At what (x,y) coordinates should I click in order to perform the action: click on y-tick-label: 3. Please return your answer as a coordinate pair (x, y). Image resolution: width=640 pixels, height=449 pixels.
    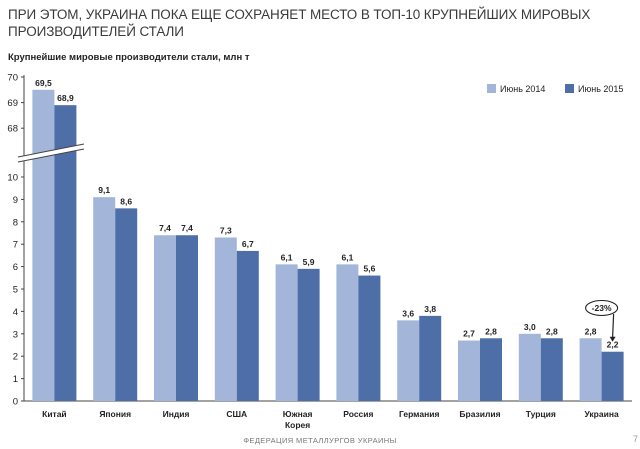
    Looking at the image, I should click on (15, 334).